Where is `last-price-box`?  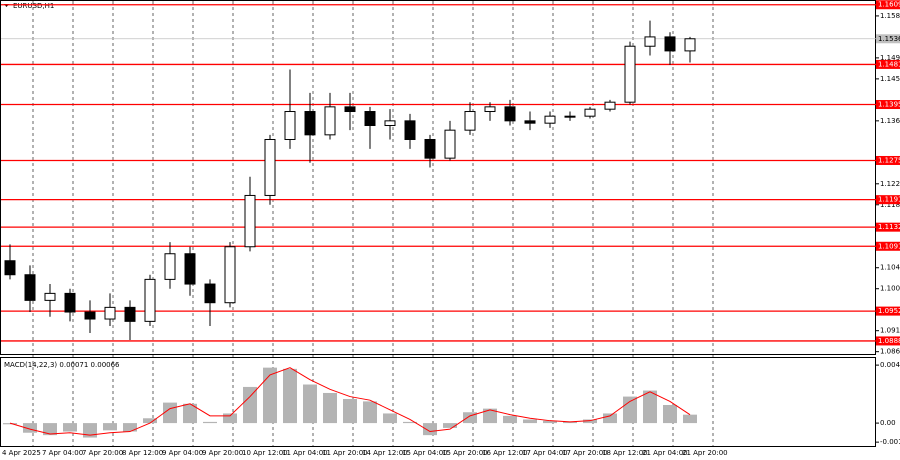 last-price-box is located at coordinates (888, 39).